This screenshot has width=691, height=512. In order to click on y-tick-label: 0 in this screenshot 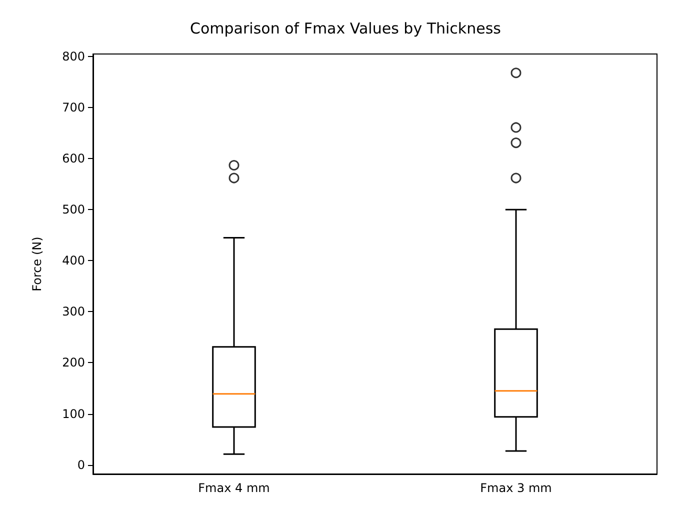, I will do `click(81, 465)`.